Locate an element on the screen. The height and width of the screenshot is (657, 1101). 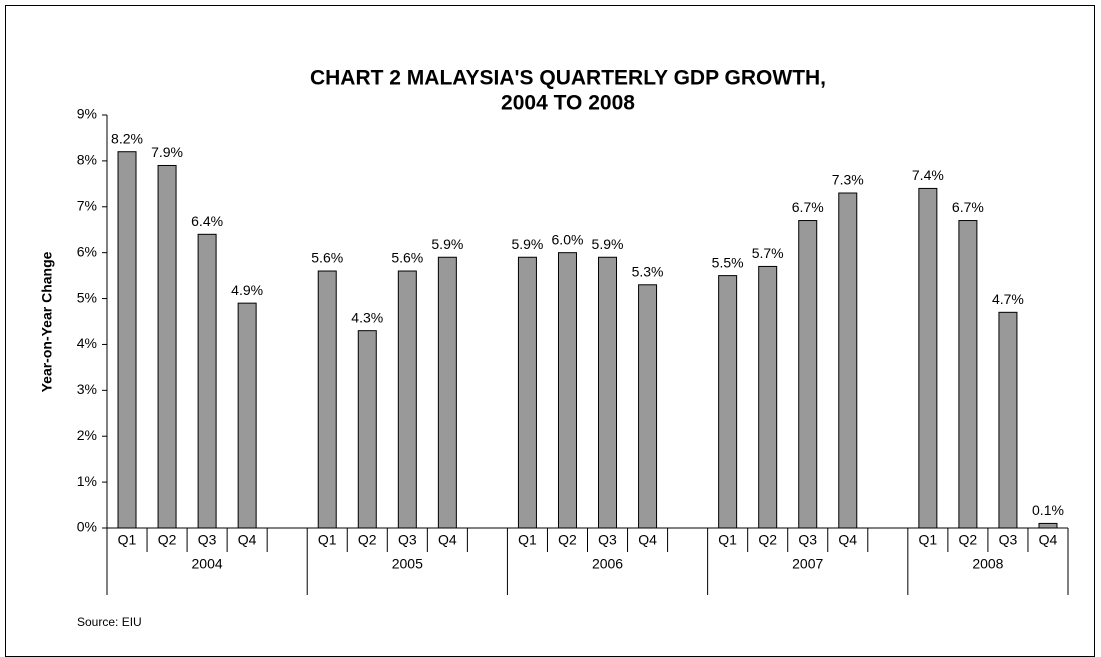
value-label: 8.2% is located at coordinates (127, 138).